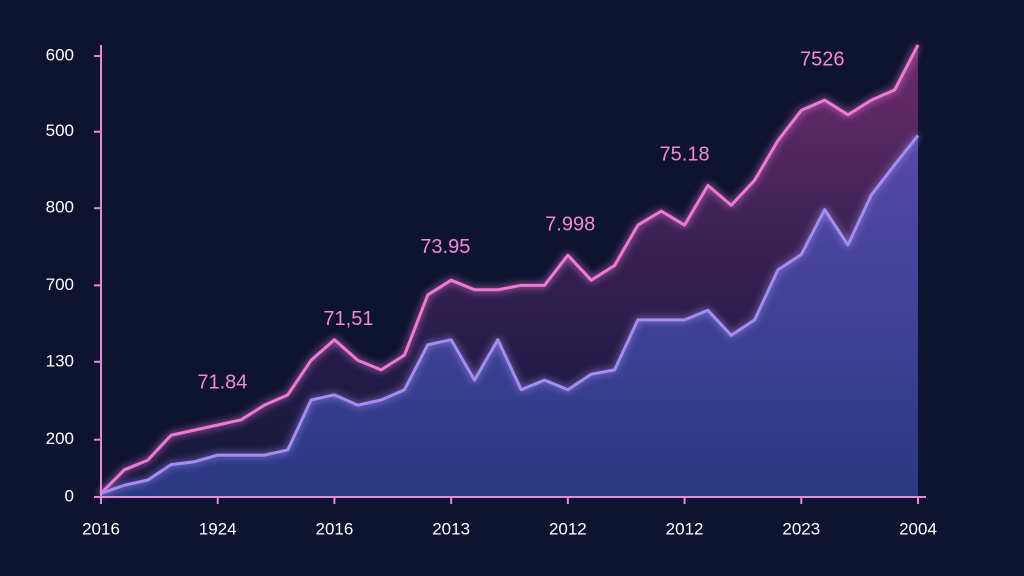  I want to click on x-tick-label: 2013, so click(451, 528).